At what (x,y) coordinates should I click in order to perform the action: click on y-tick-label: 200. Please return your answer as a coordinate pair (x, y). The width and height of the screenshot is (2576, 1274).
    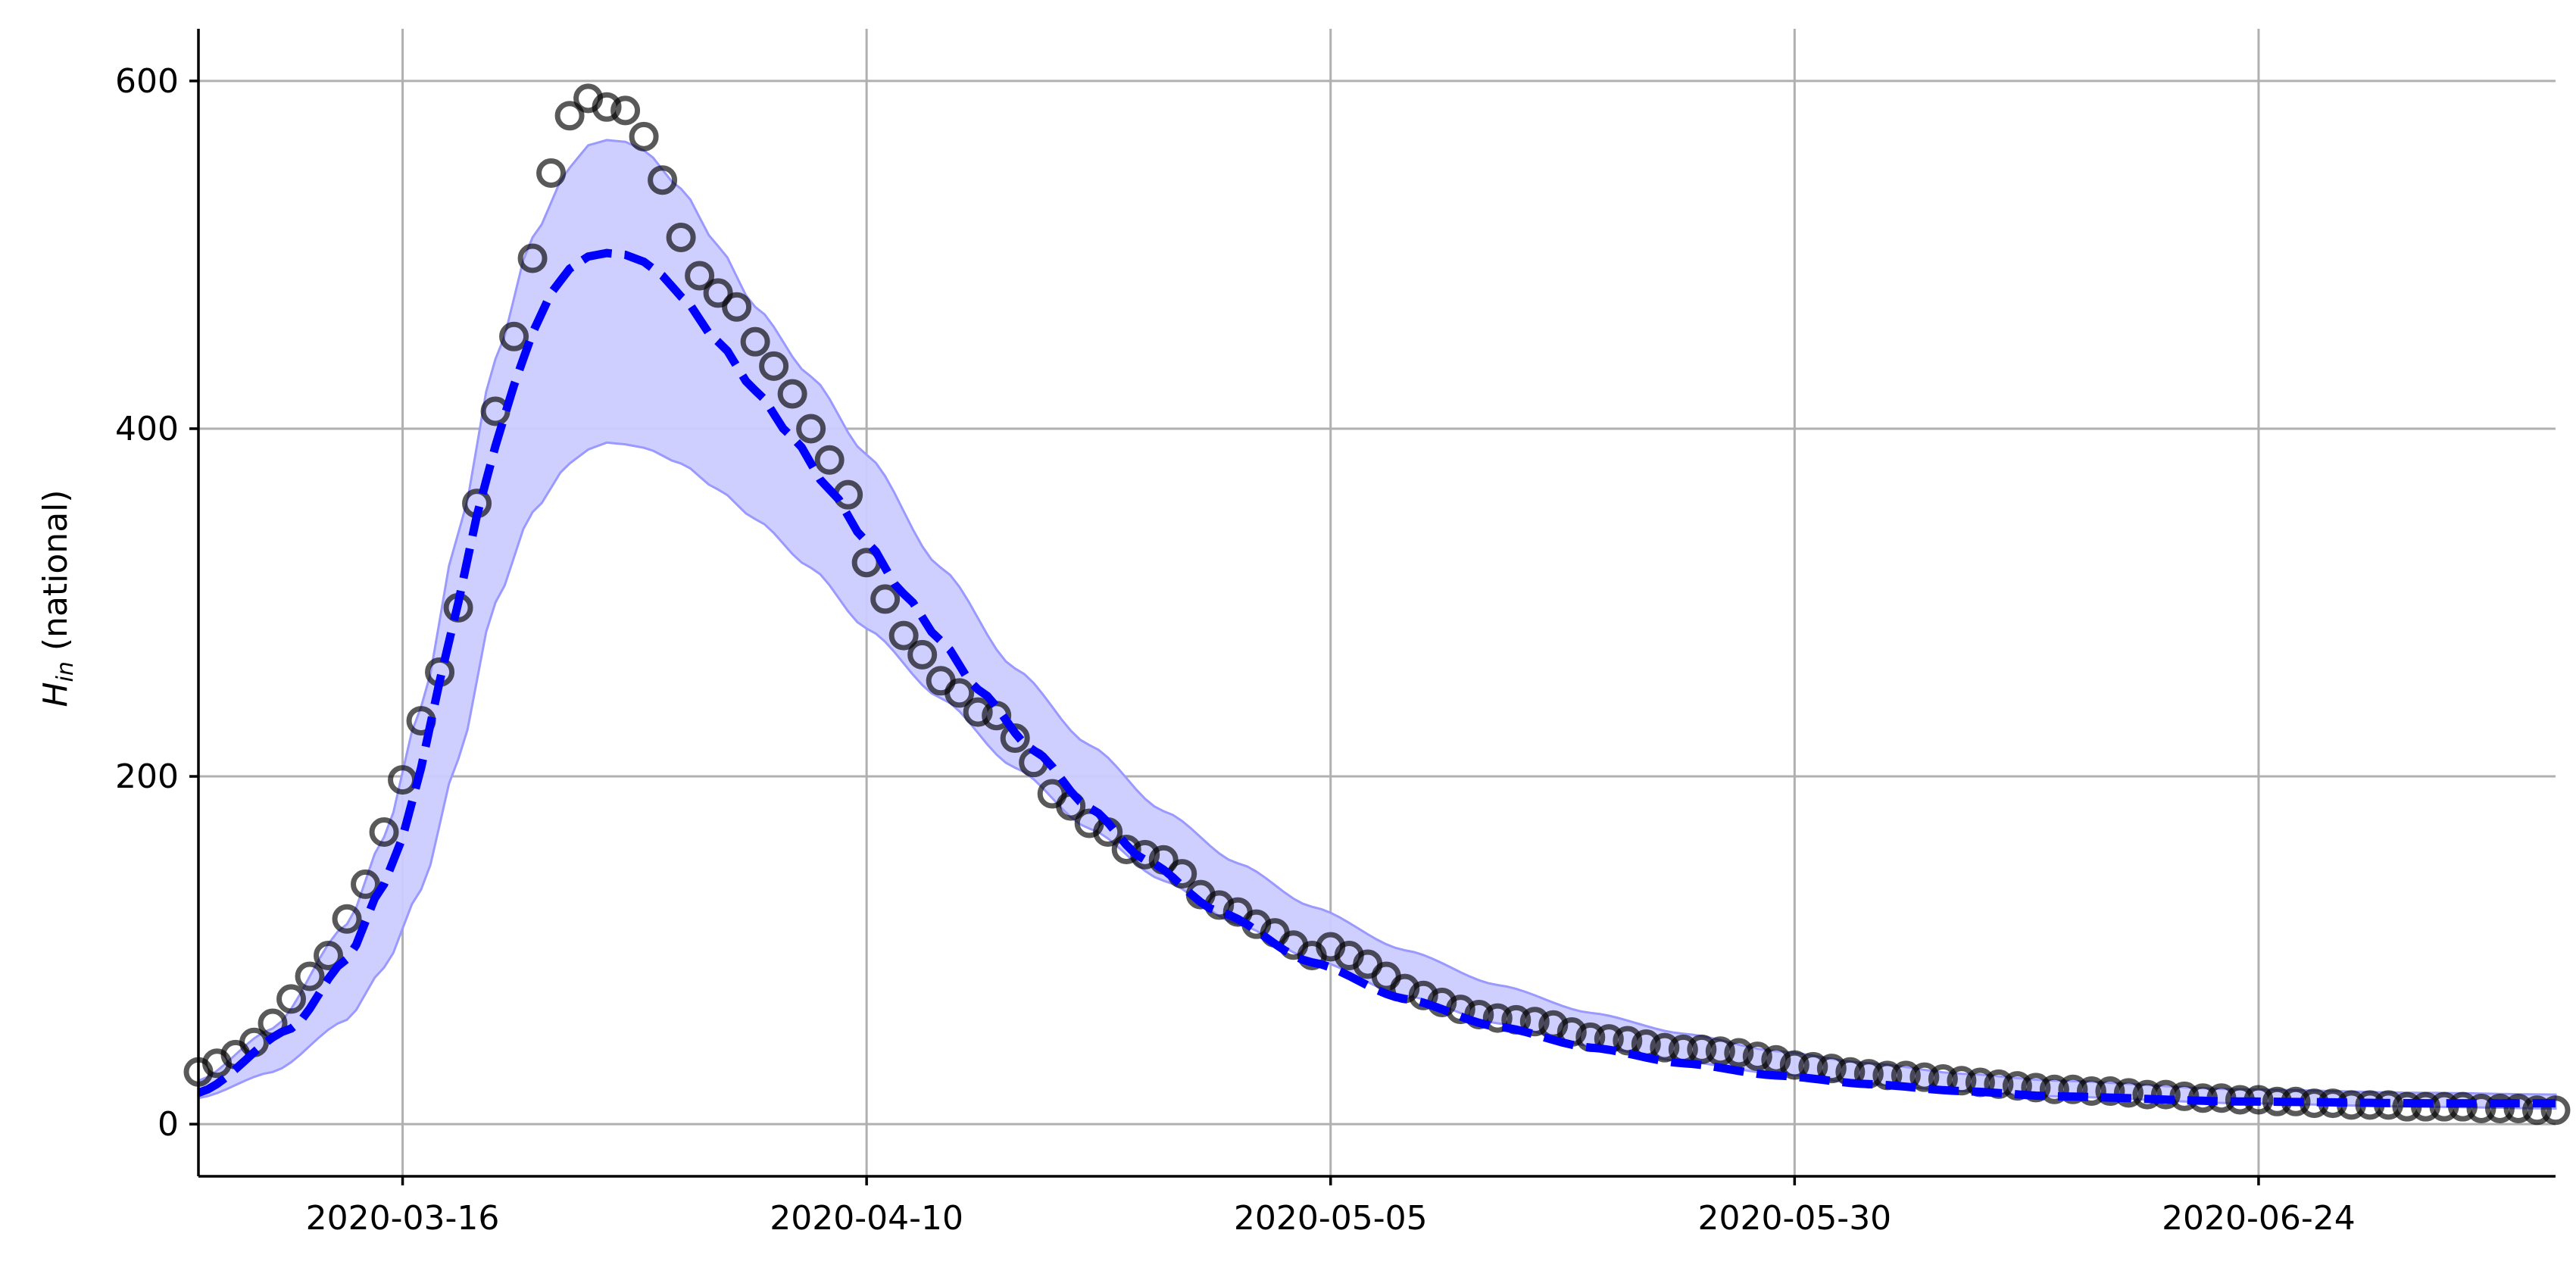
    Looking at the image, I should click on (147, 776).